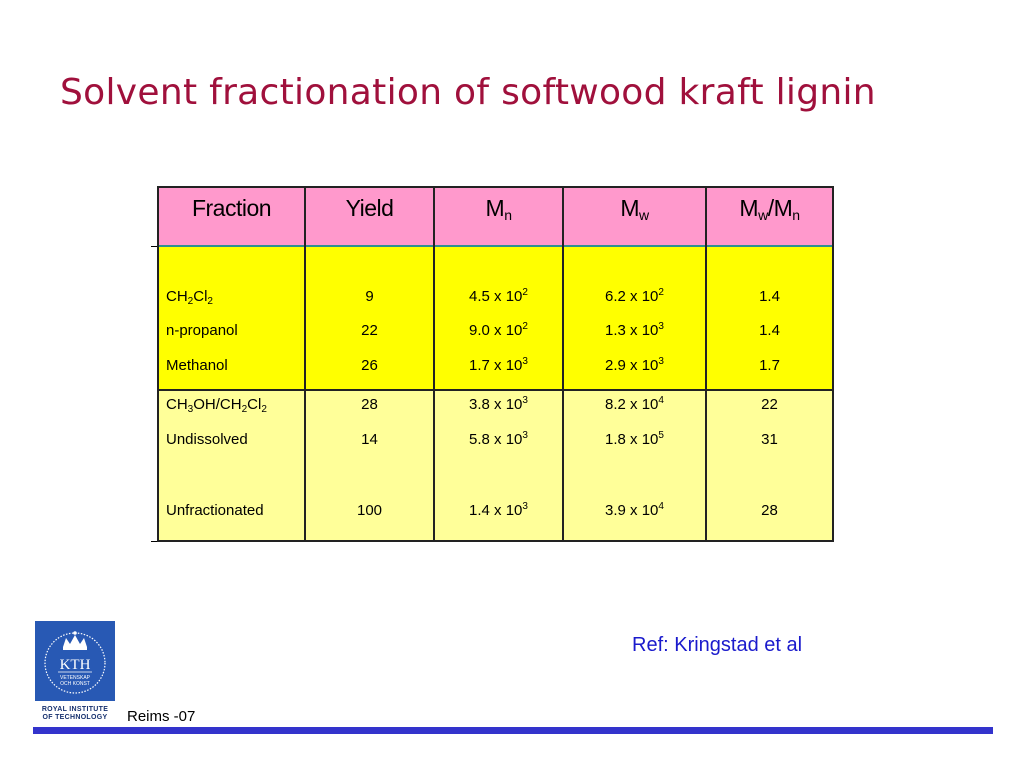  I want to click on header-mn: Mn, so click(498, 209).